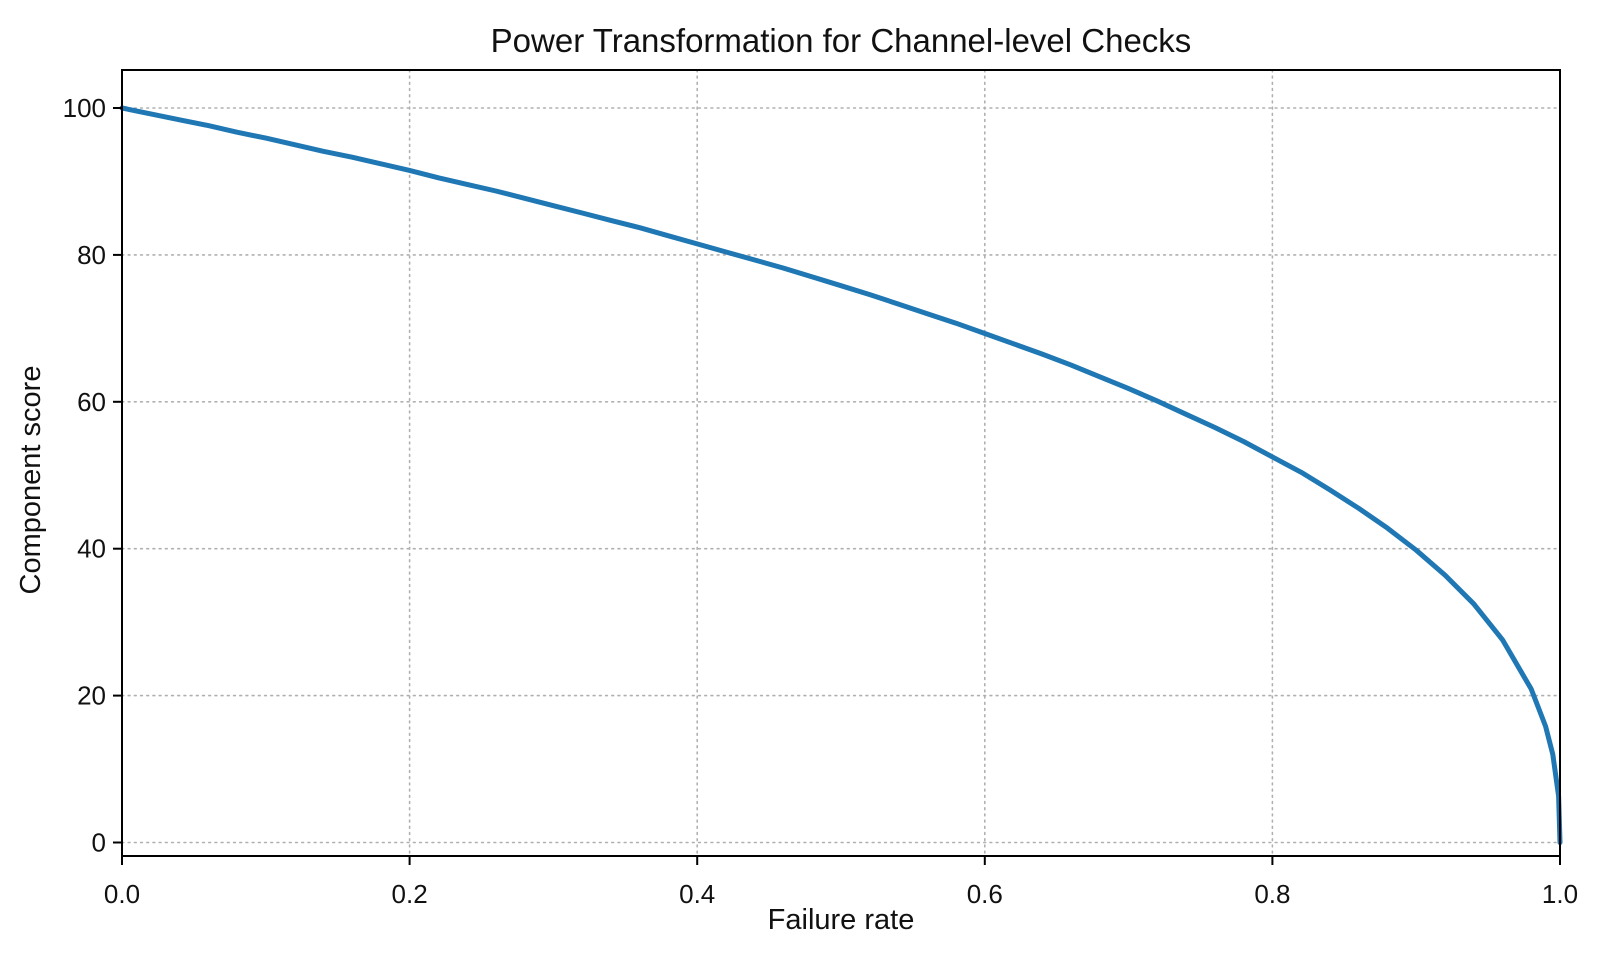 Image resolution: width=1600 pixels, height=960 pixels. Describe the element at coordinates (99, 843) in the screenshot. I see `y-tick-label: 0` at that location.